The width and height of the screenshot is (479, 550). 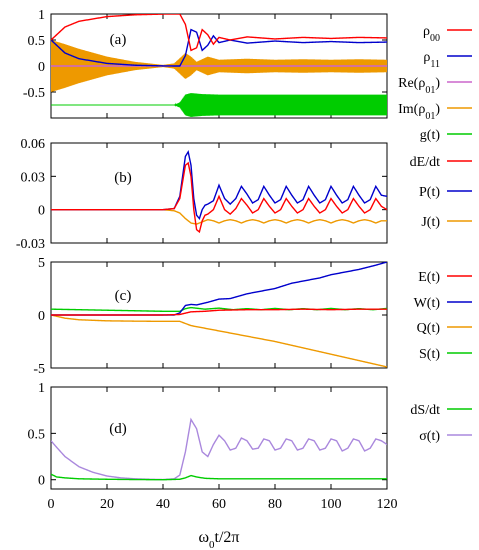 I want to click on legend-label: S(t), so click(x=429, y=354).